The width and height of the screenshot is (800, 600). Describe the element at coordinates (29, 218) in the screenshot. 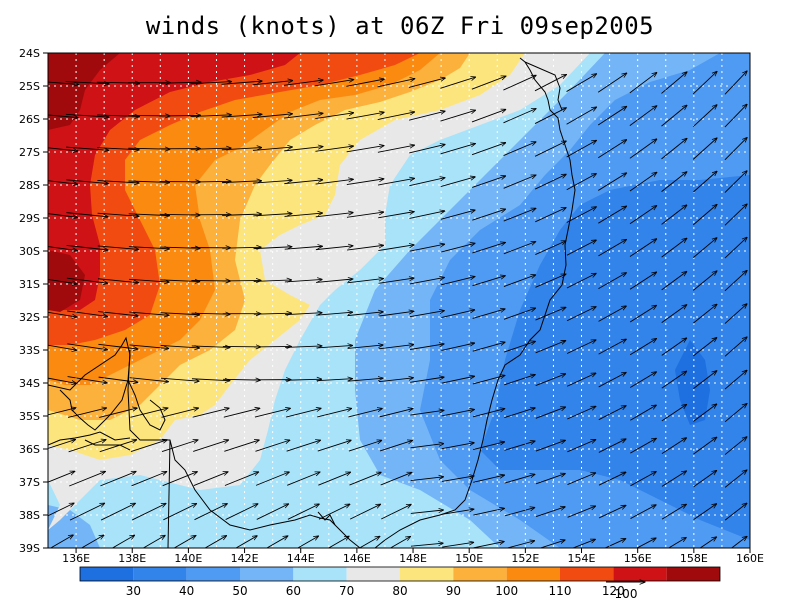

I see `lat-tick-label: 29S` at that location.